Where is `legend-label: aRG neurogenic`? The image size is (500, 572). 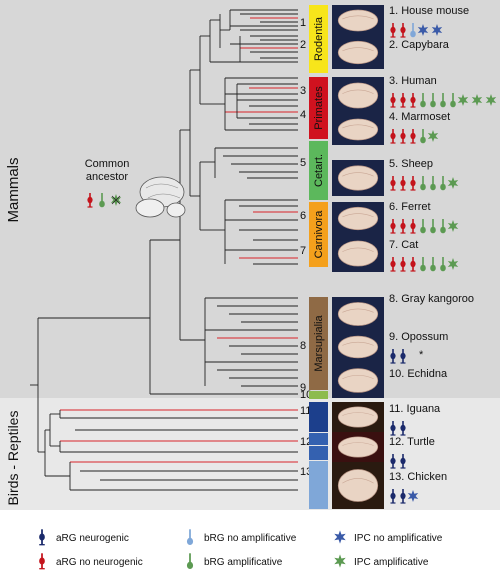 legend-label: aRG neurogenic is located at coordinates (92, 538).